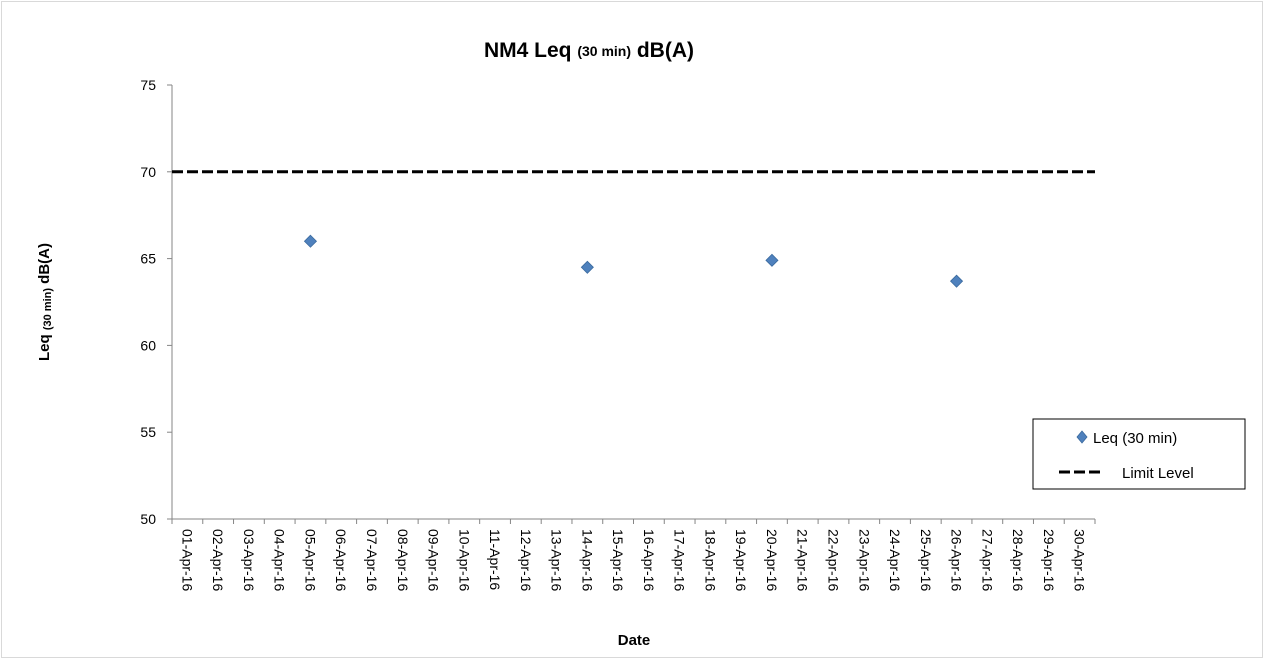 The width and height of the screenshot is (1266, 661). I want to click on y-tick-label: 60, so click(148, 345).